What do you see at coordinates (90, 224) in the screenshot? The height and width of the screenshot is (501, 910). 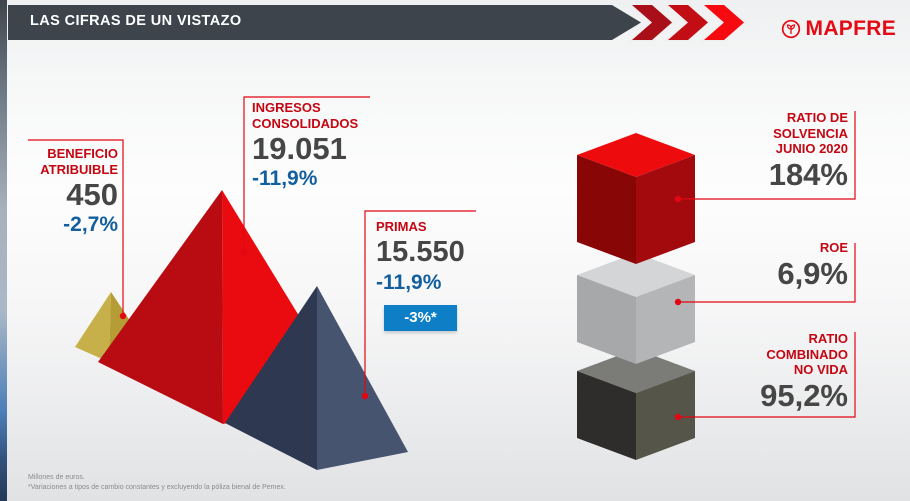 I see `kpi-beneficio-change: -2,7%` at bounding box center [90, 224].